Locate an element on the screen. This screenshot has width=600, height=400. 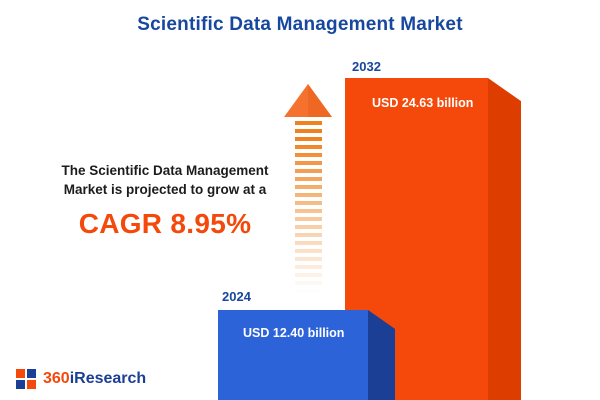
growth-arrow-head-shade is located at coordinates (320, 100).